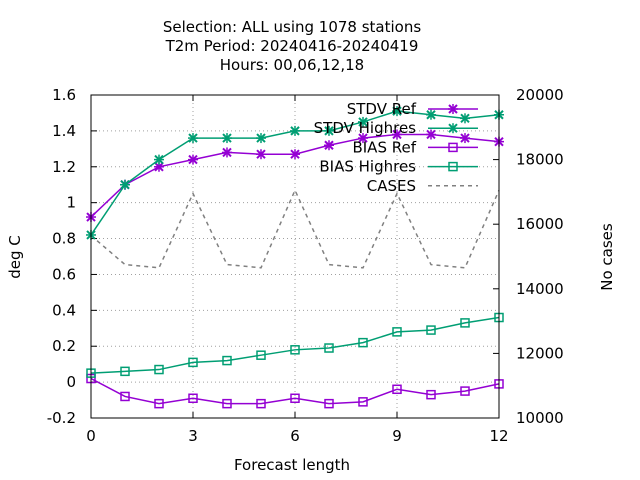  What do you see at coordinates (422, 186) in the screenshot?
I see `legend-item-cases: CASES` at bounding box center [422, 186].